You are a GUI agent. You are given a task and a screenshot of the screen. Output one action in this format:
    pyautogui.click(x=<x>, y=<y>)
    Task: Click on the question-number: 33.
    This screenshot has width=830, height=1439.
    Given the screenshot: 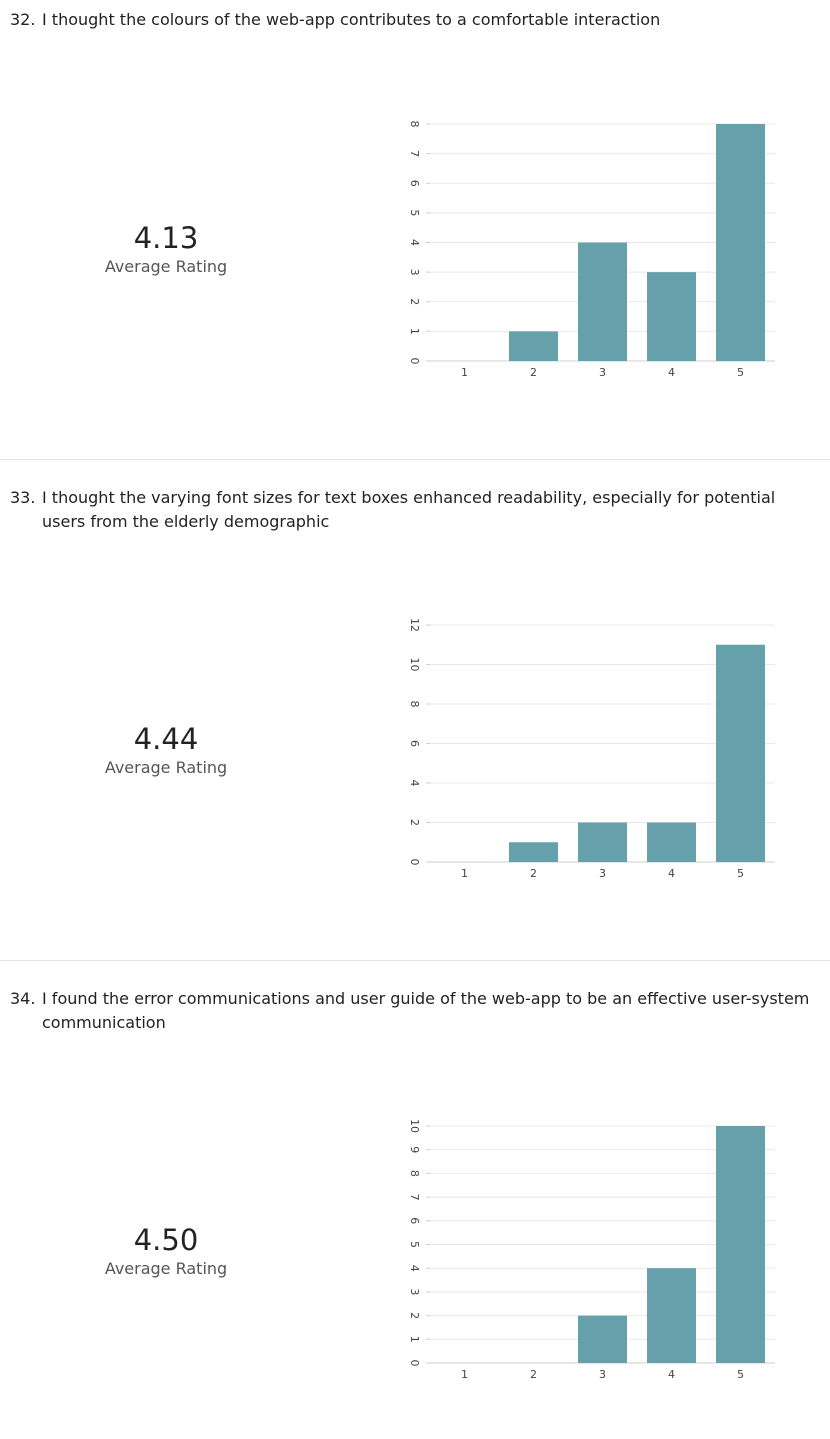 What is the action you would take?
    pyautogui.click(x=23, y=497)
    